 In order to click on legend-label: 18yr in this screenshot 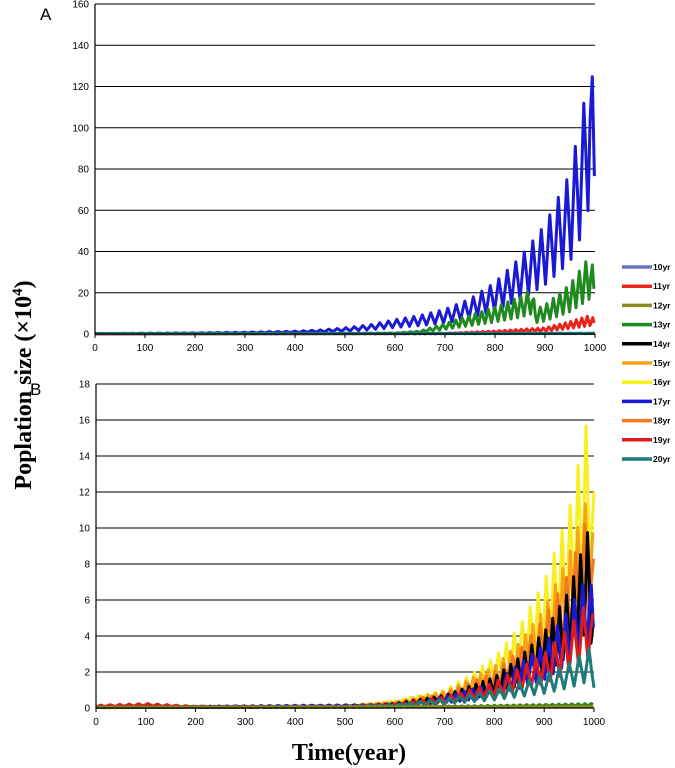, I will do `click(662, 421)`.